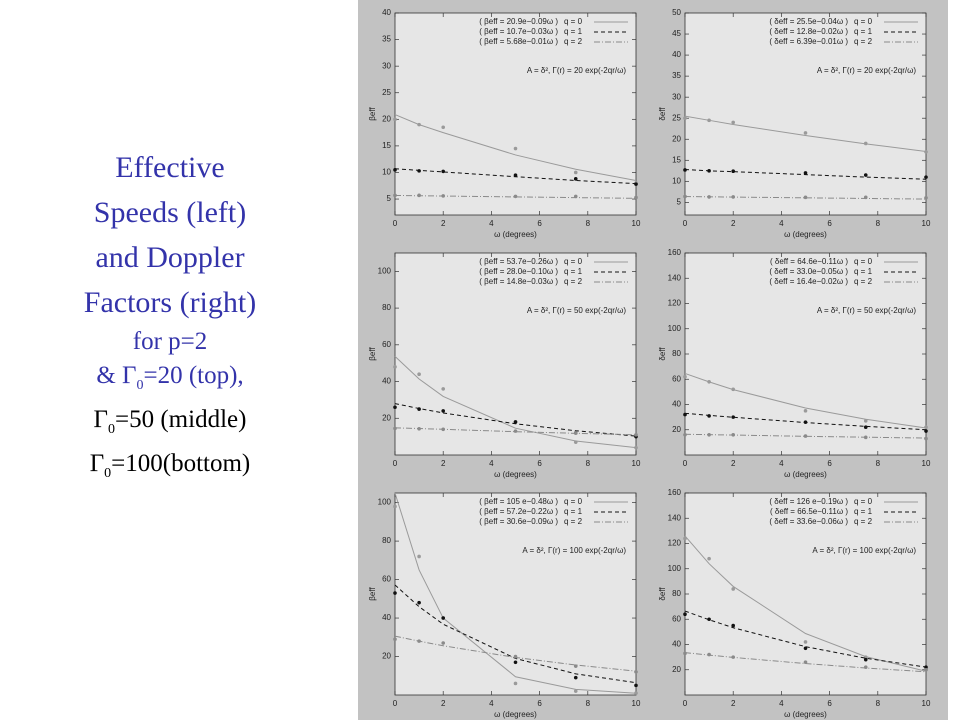 The height and width of the screenshot is (720, 960). Describe the element at coordinates (675, 543) in the screenshot. I see `y-tick-label: 120` at that location.